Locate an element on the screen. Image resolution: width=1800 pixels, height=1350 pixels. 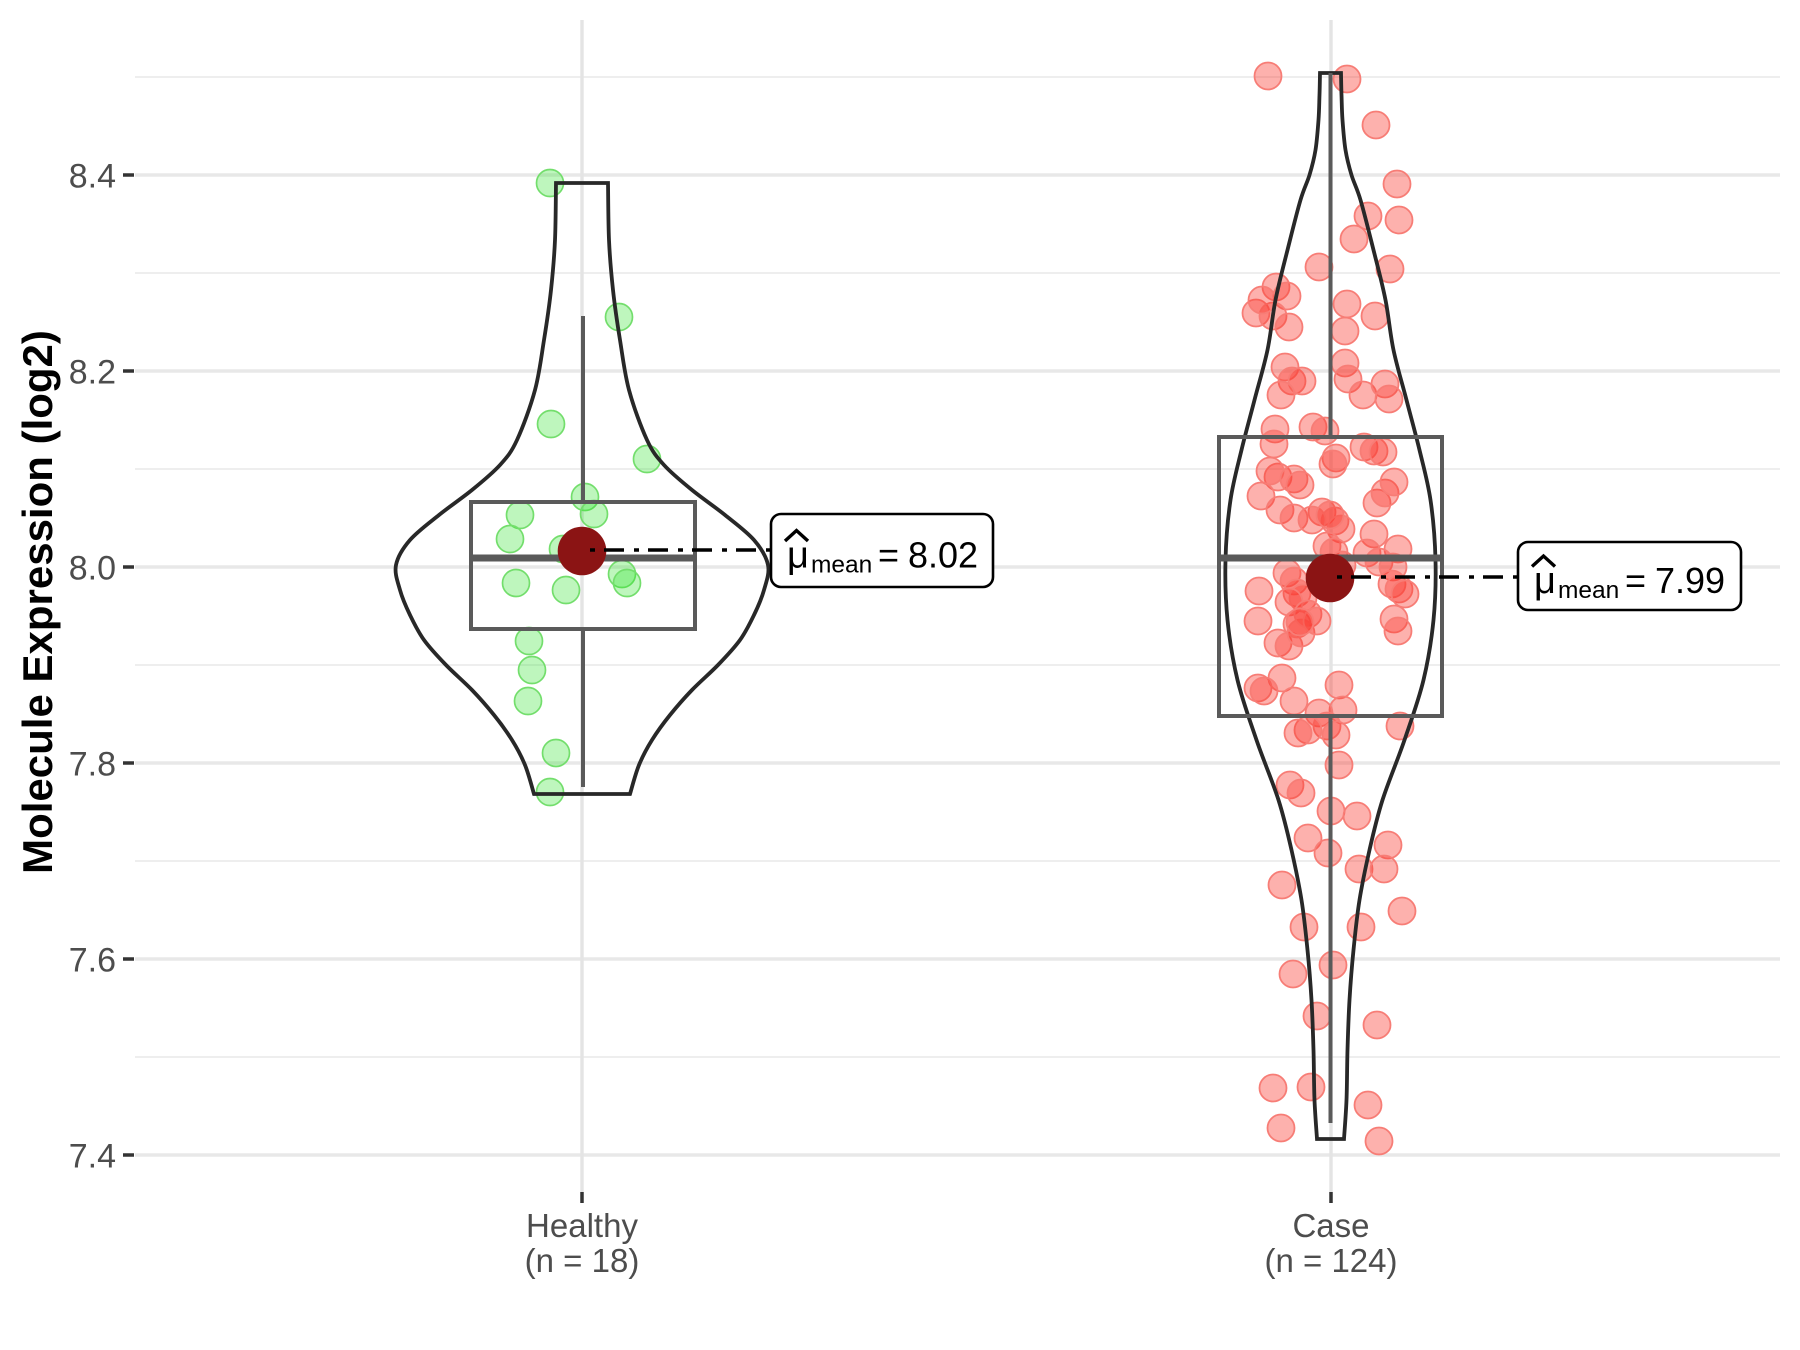
svg-text: (n = 124) is located at coordinates (1331, 1260).